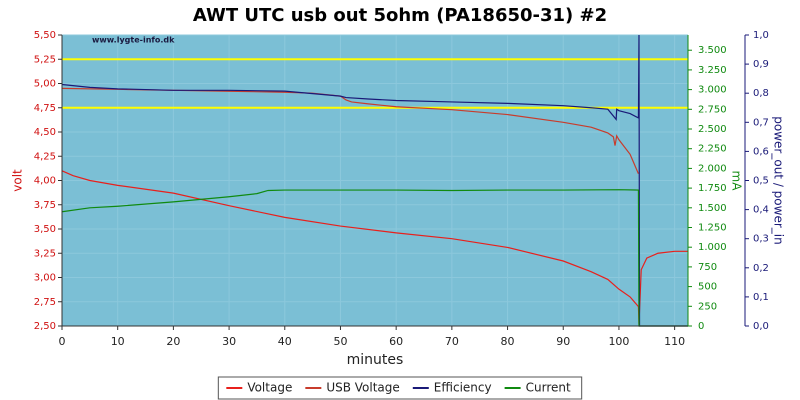 The width and height of the screenshot is (800, 400). What do you see at coordinates (761, 268) in the screenshot?
I see `y3-tick-label: 0,2` at bounding box center [761, 268].